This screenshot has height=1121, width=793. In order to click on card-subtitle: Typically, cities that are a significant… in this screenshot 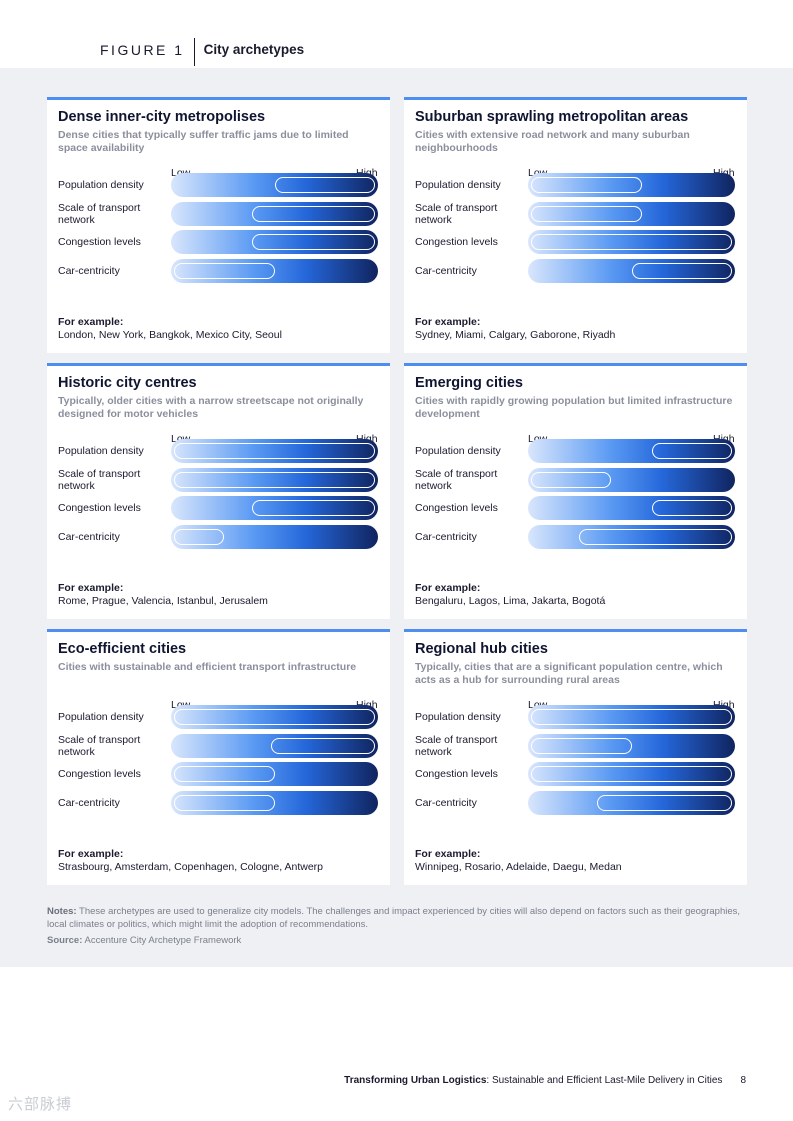, I will do `click(569, 673)`.